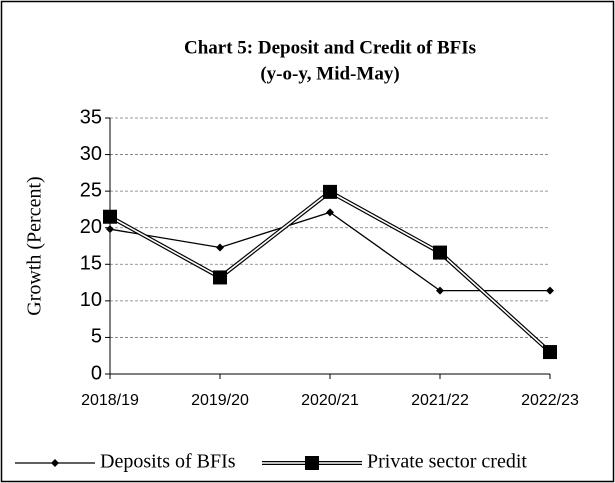 The image size is (615, 483). Describe the element at coordinates (550, 400) in the screenshot. I see `x-tick-label: 2022/23` at that location.